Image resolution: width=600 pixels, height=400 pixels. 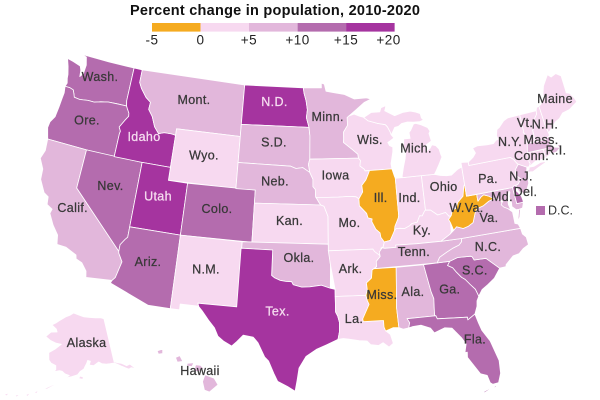 I want to click on svg-text: Mont., so click(x=193, y=100).